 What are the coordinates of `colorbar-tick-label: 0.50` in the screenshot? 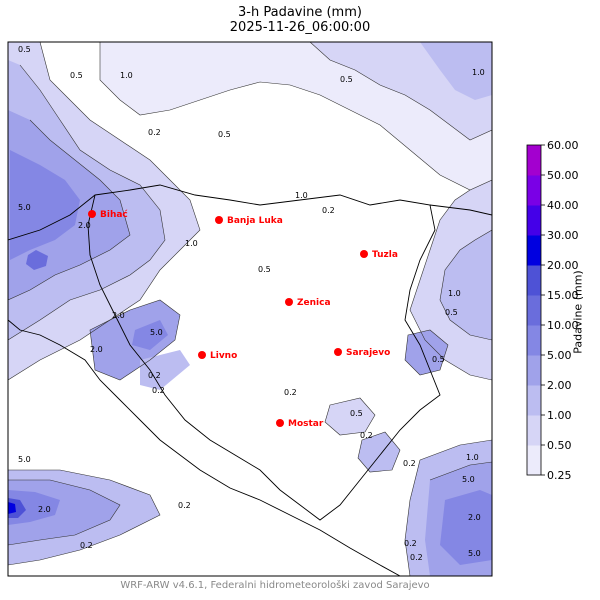 It's located at (559, 445).